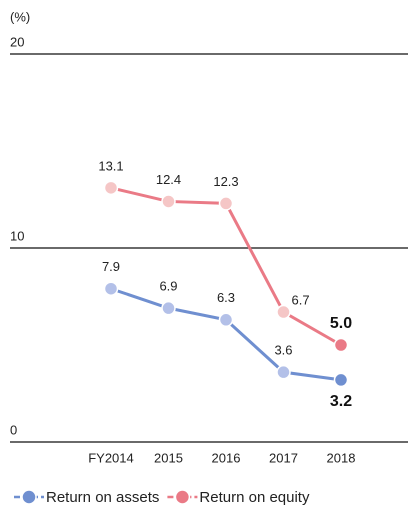 The width and height of the screenshot is (408, 510). Describe the element at coordinates (162, 497) in the screenshot. I see `legend: Return on assets Return on equity` at that location.